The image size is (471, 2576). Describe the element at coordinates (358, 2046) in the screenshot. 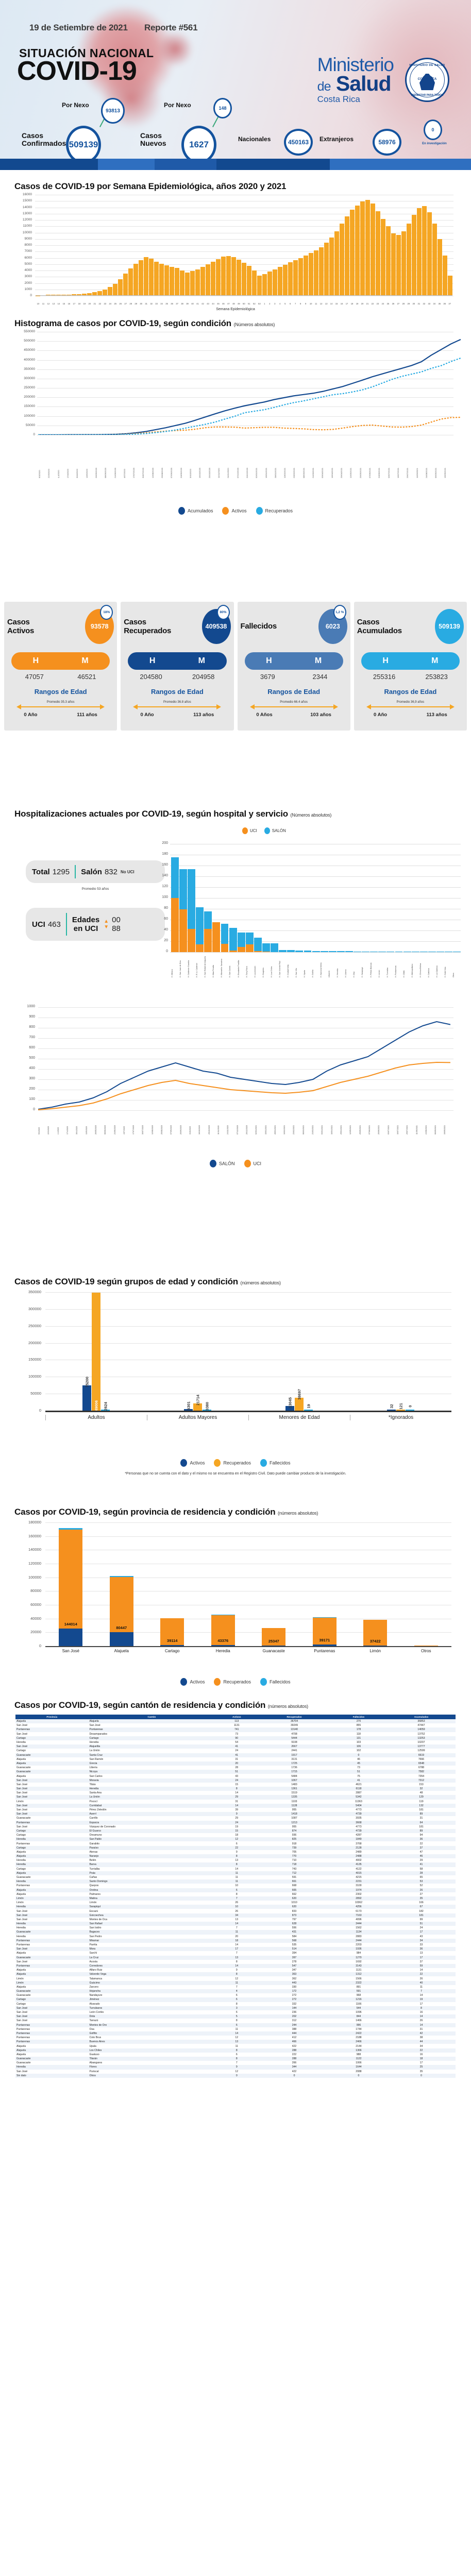

I see `table-cell: 2144` at that location.